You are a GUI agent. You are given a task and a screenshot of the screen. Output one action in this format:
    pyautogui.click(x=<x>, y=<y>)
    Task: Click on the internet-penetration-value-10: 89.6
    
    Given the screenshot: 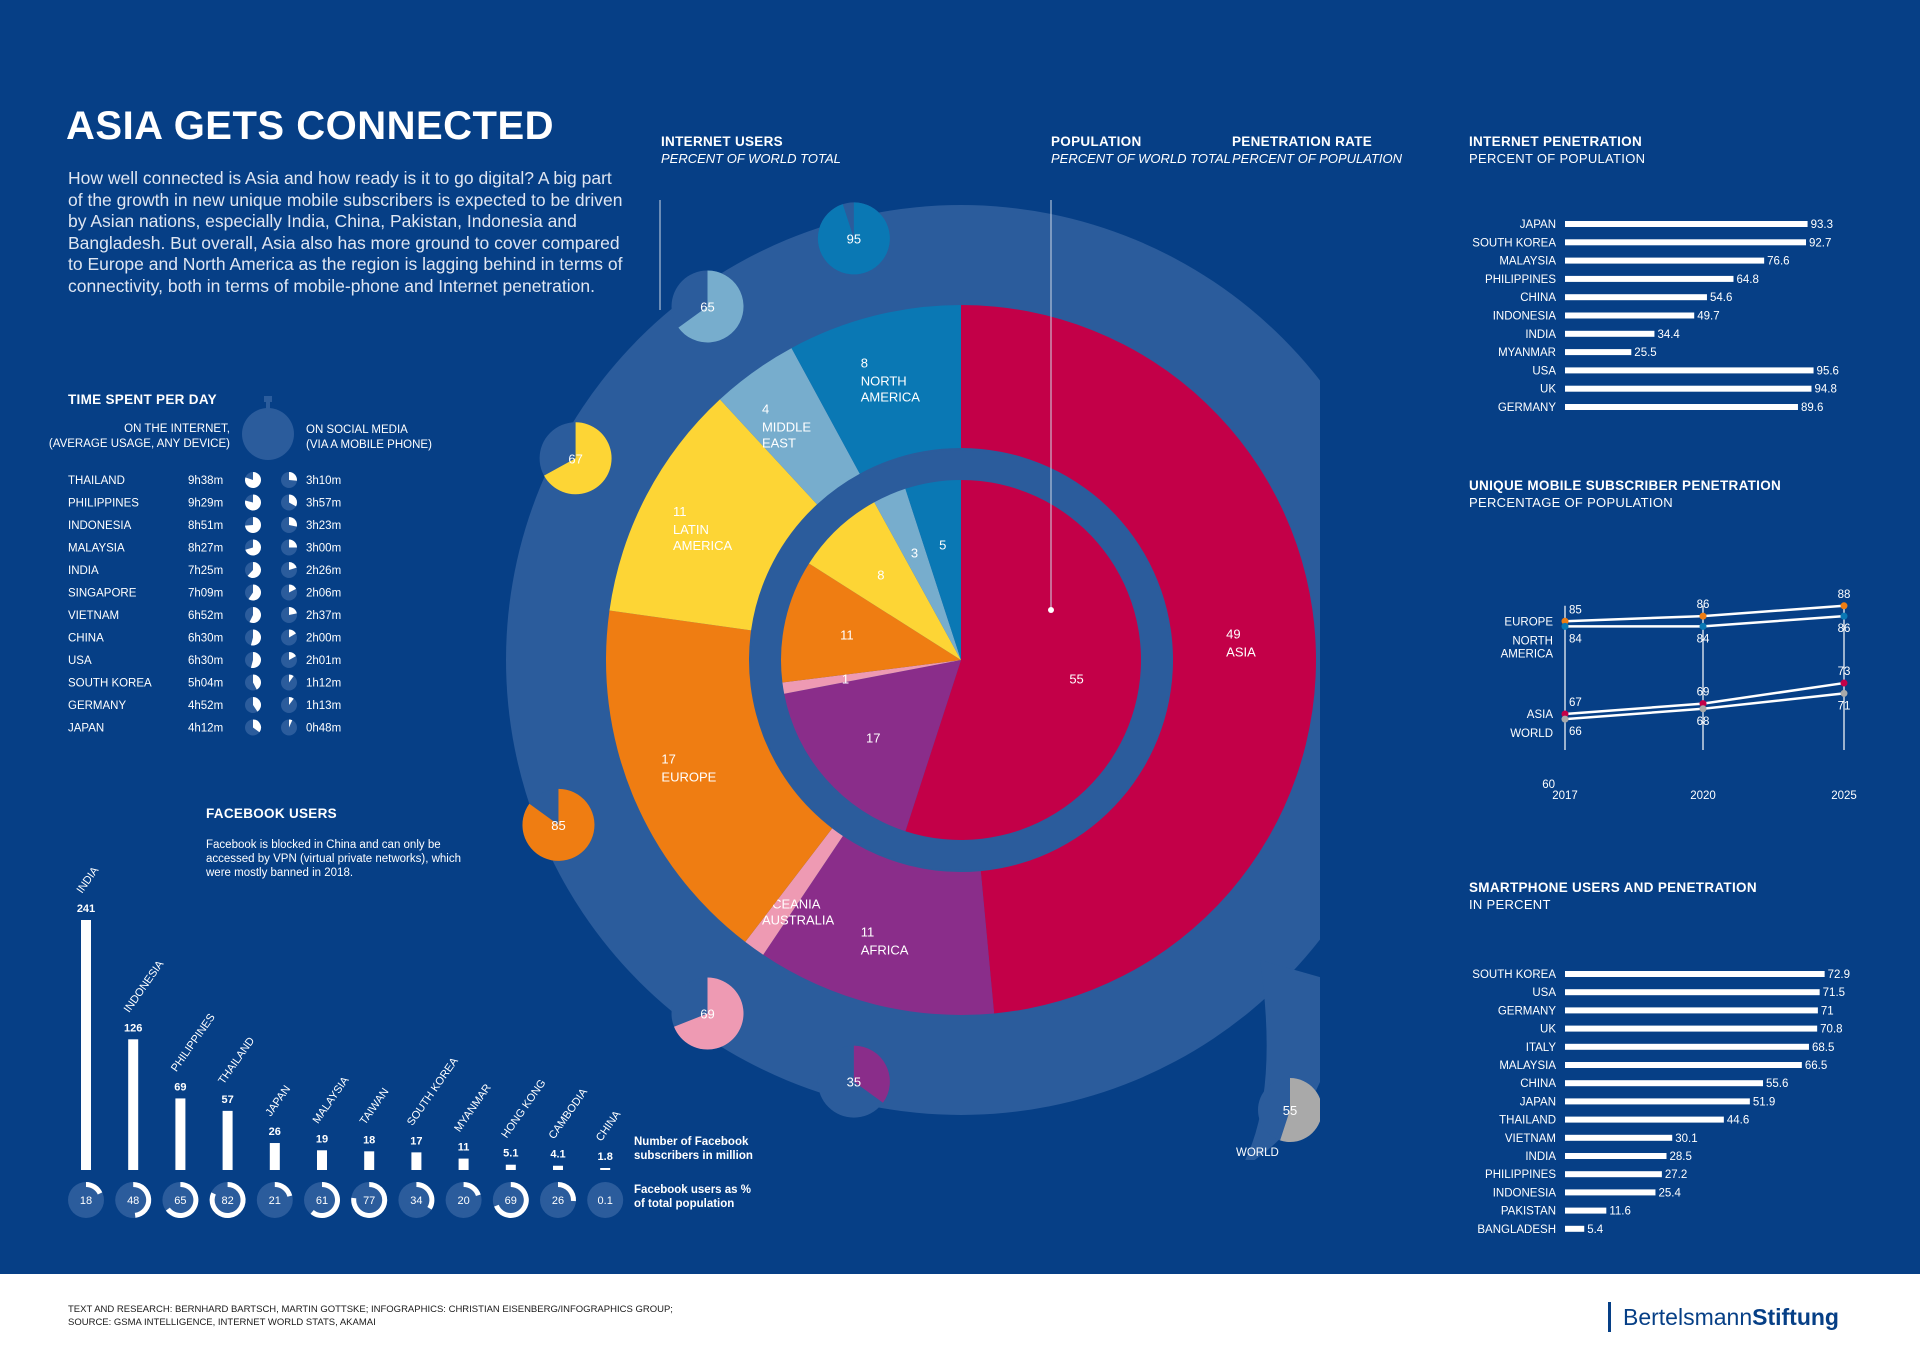 What is the action you would take?
    pyautogui.click(x=1812, y=408)
    